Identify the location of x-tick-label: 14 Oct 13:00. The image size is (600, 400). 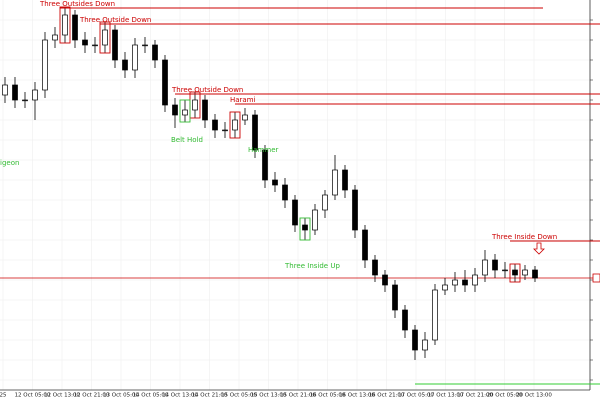
(180, 396).